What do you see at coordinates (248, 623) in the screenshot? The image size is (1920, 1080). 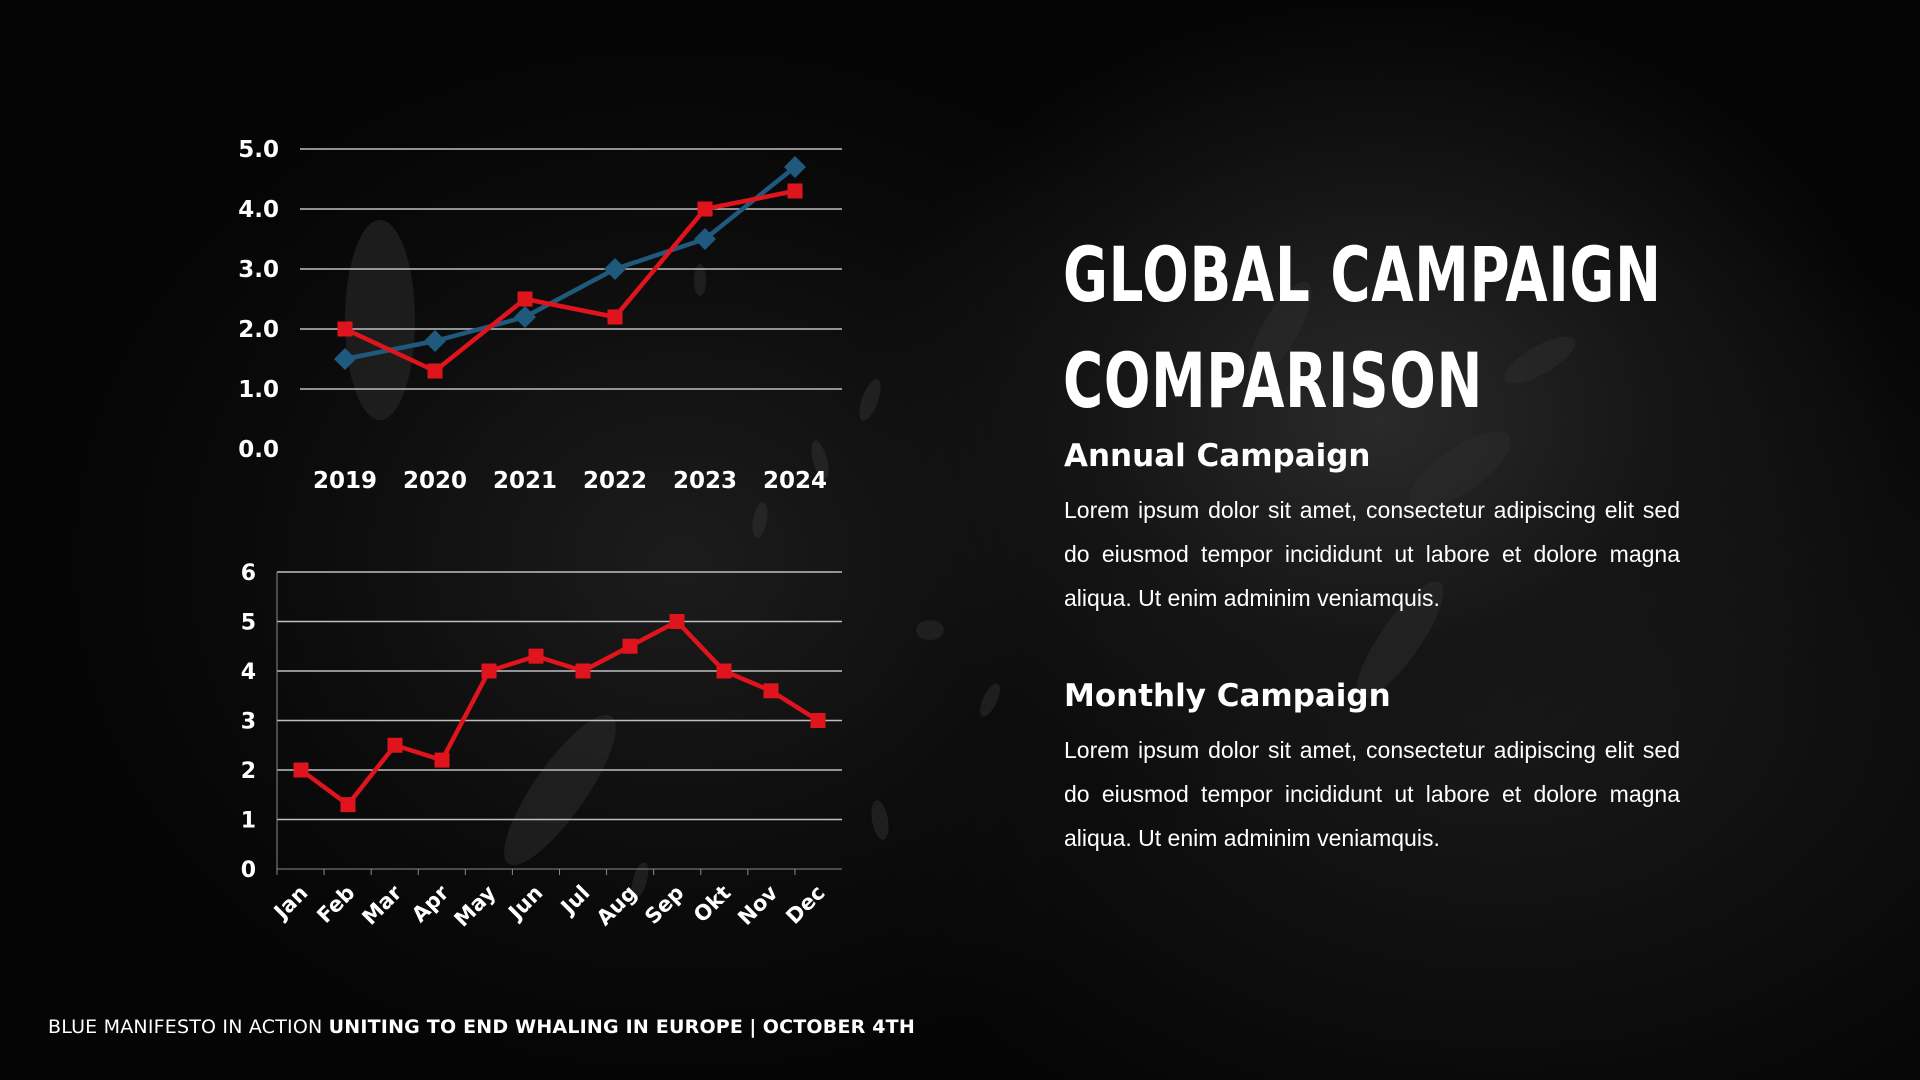 I see `chart-2-y-tick-label: 5` at bounding box center [248, 623].